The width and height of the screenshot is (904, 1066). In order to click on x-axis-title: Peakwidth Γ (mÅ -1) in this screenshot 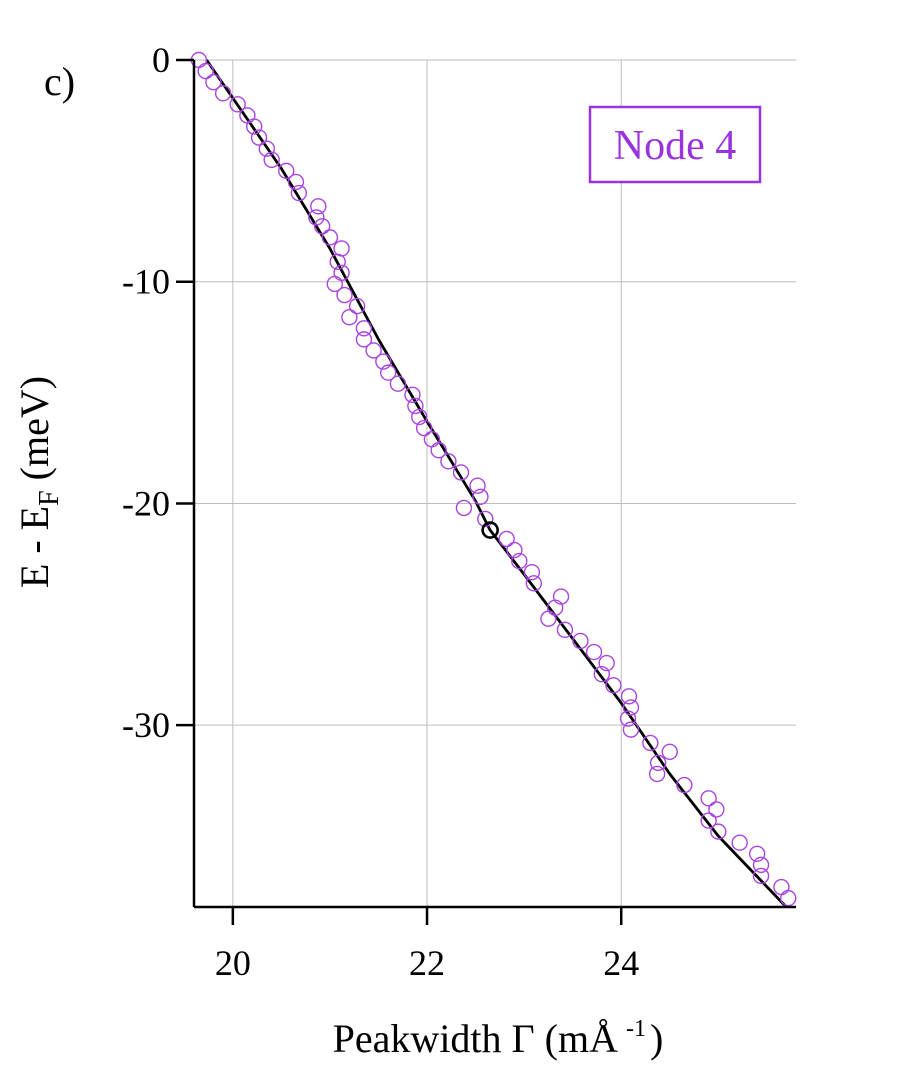, I will do `click(498, 1038)`.